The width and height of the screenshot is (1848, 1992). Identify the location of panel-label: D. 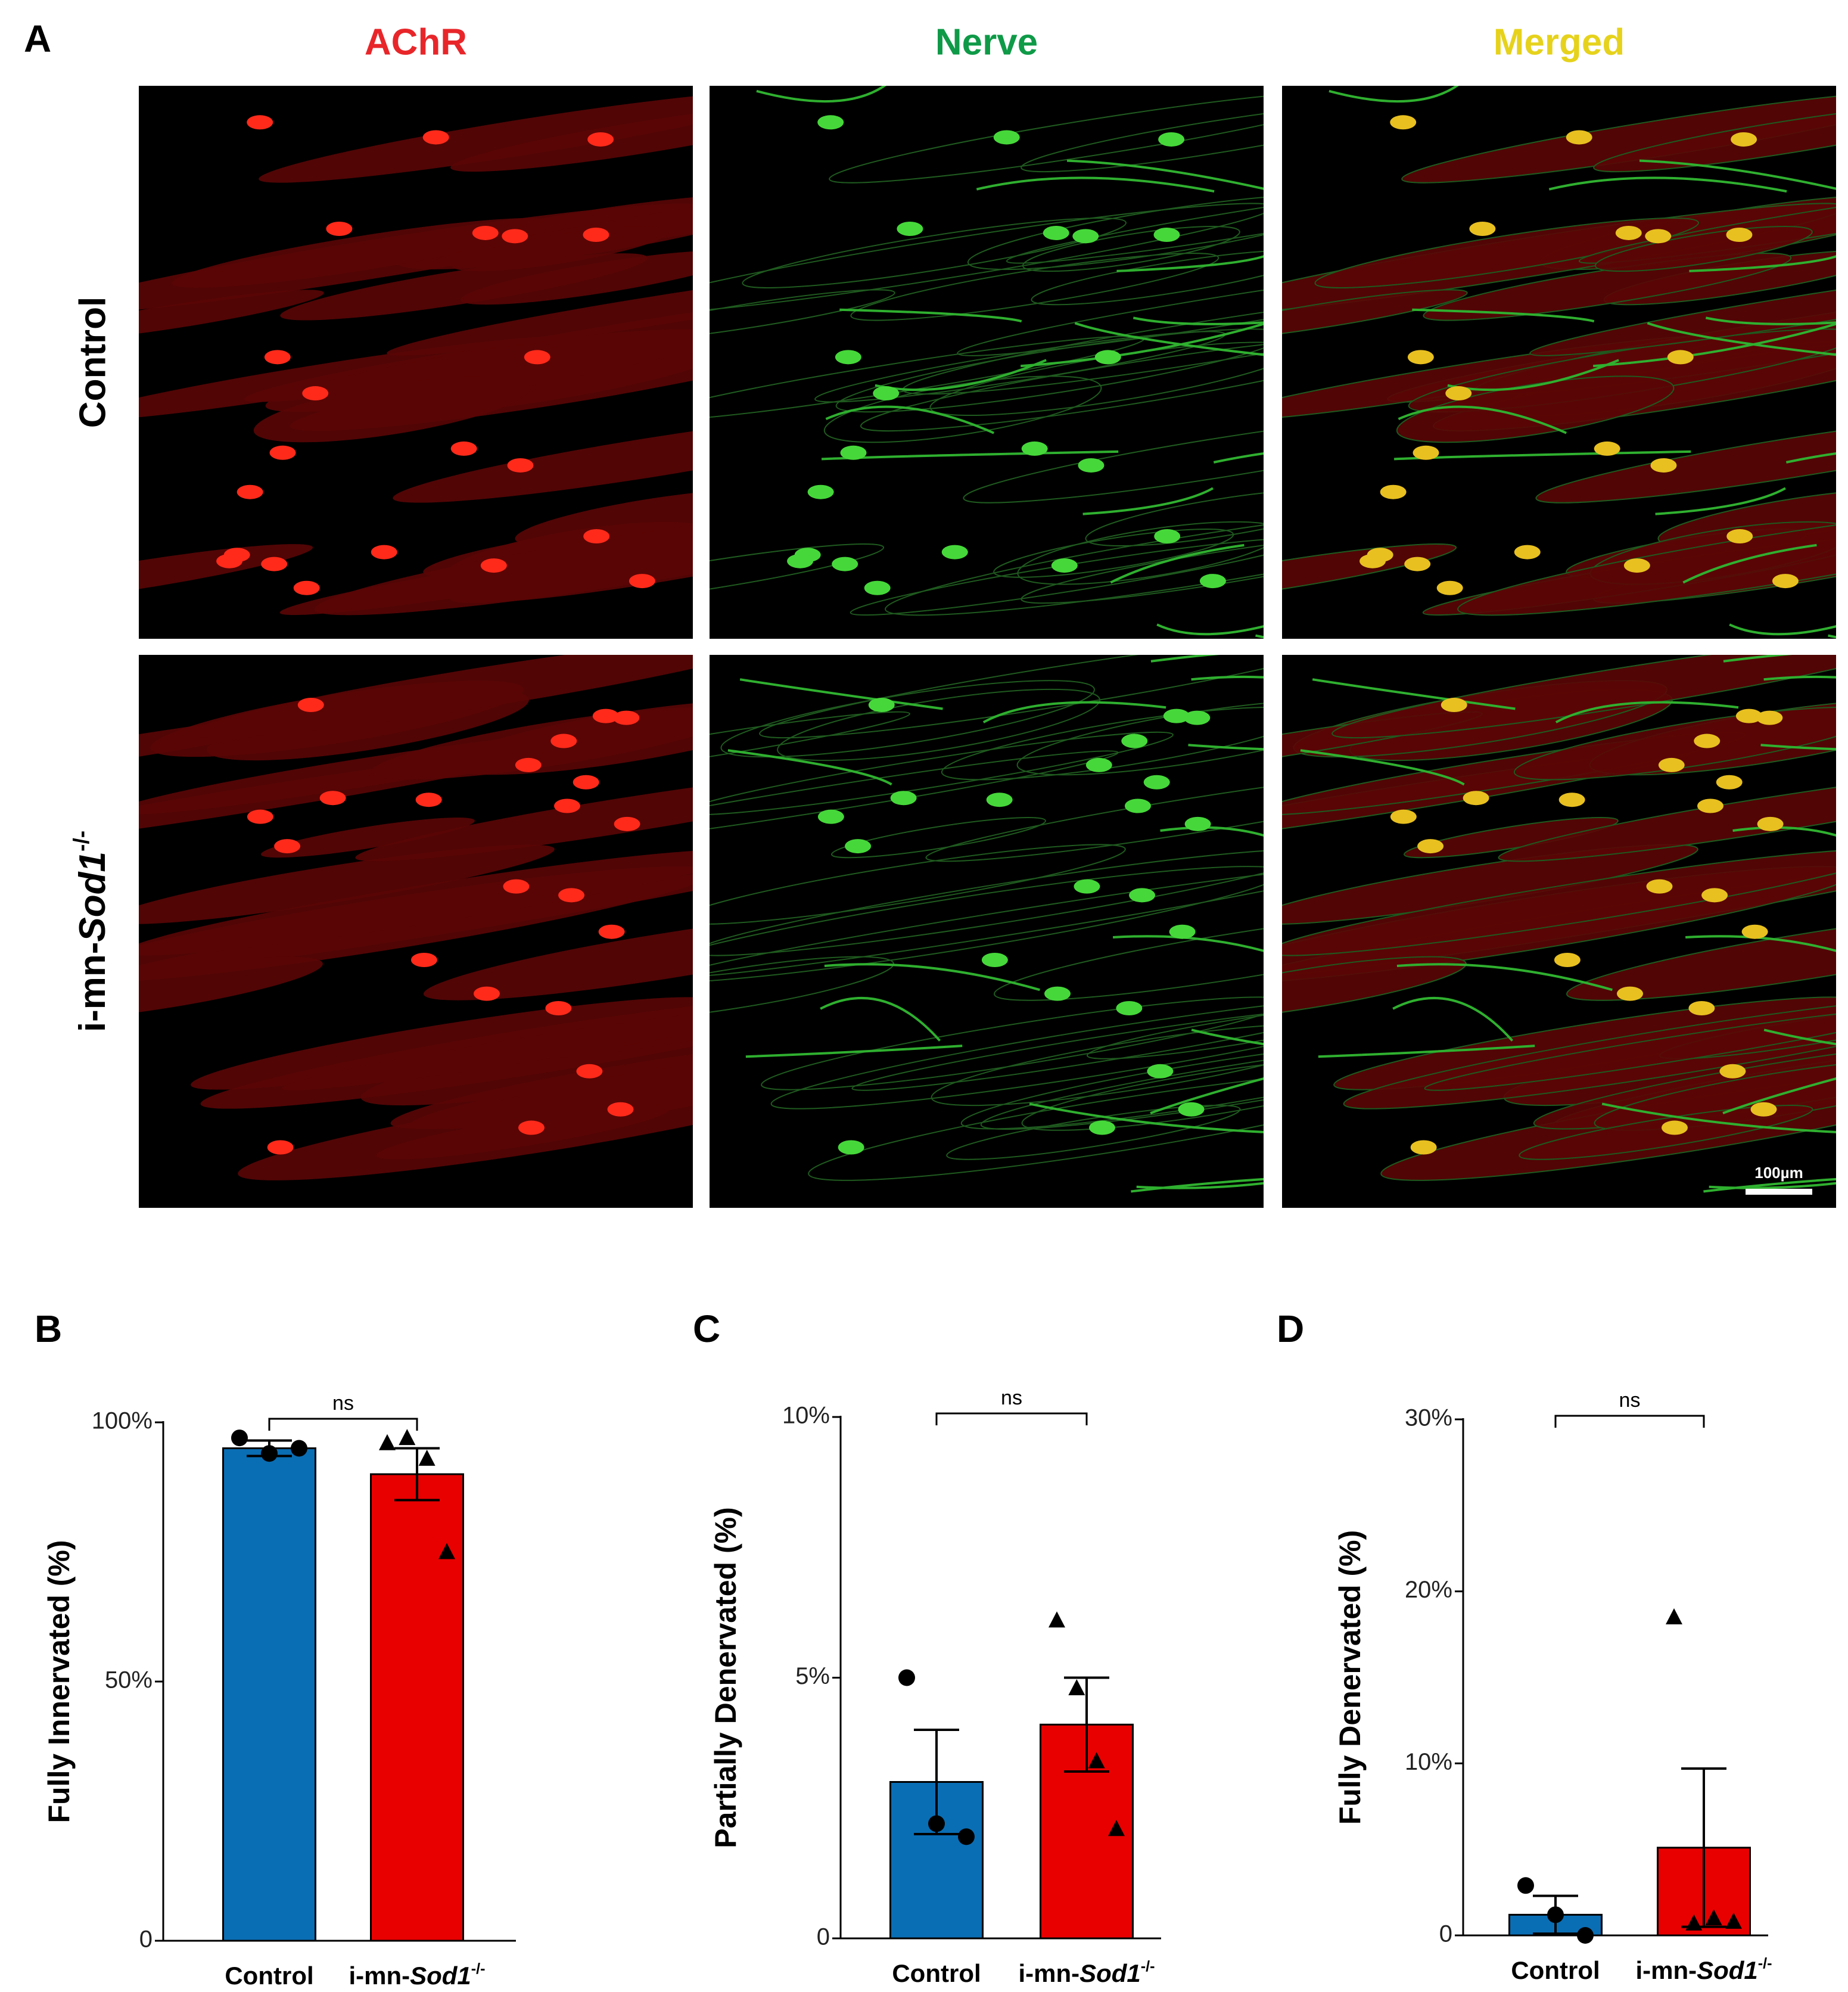
(1290, 1328).